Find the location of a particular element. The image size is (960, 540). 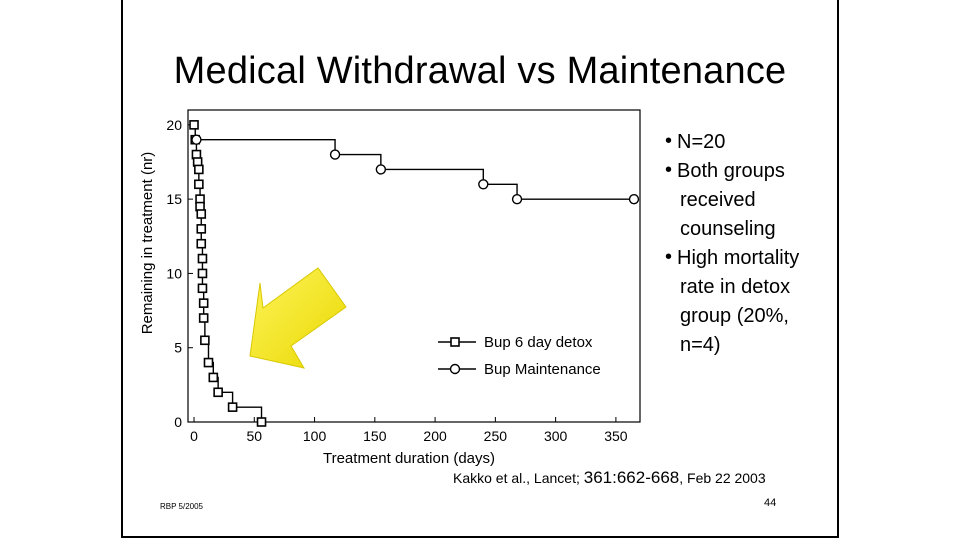

bullet-text: N=20 is located at coordinates (701, 142).